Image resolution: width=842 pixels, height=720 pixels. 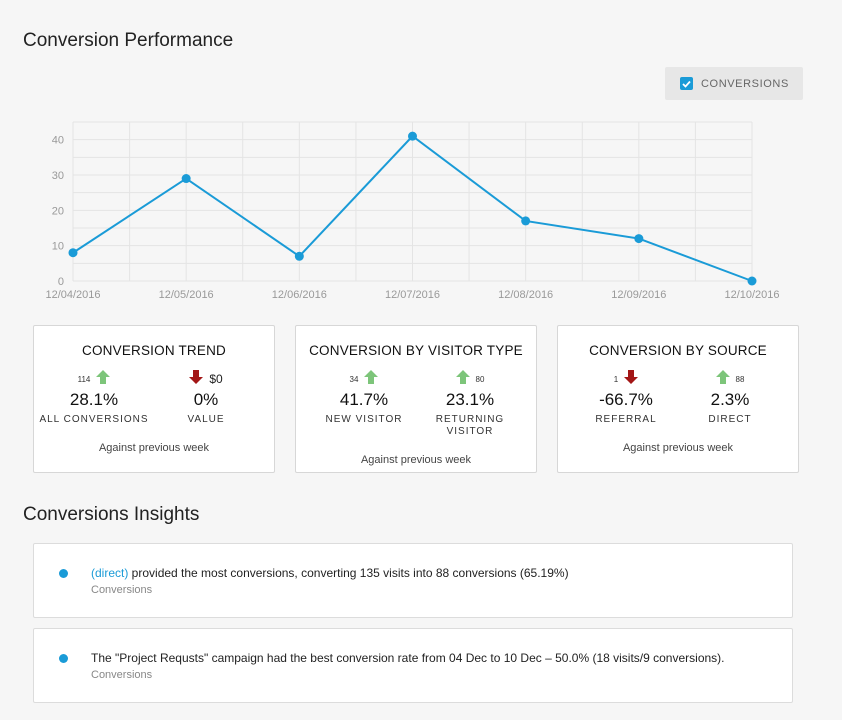 I want to click on x-tick-label: 12/07/2016, so click(x=412, y=295).